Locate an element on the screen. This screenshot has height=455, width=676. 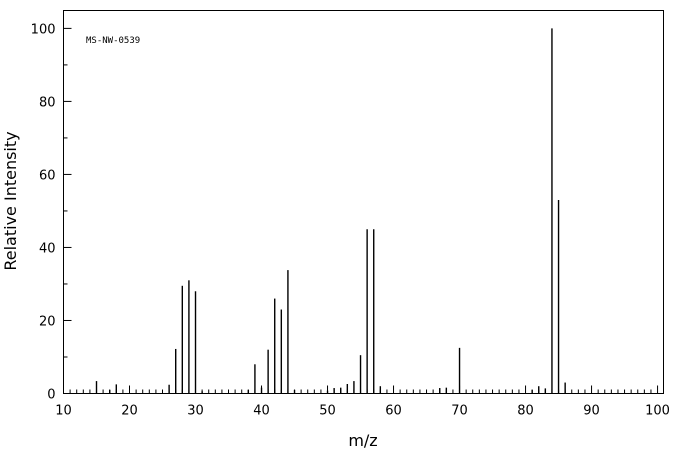
y-axis-label: Relative Intensity is located at coordinates (10, 200).